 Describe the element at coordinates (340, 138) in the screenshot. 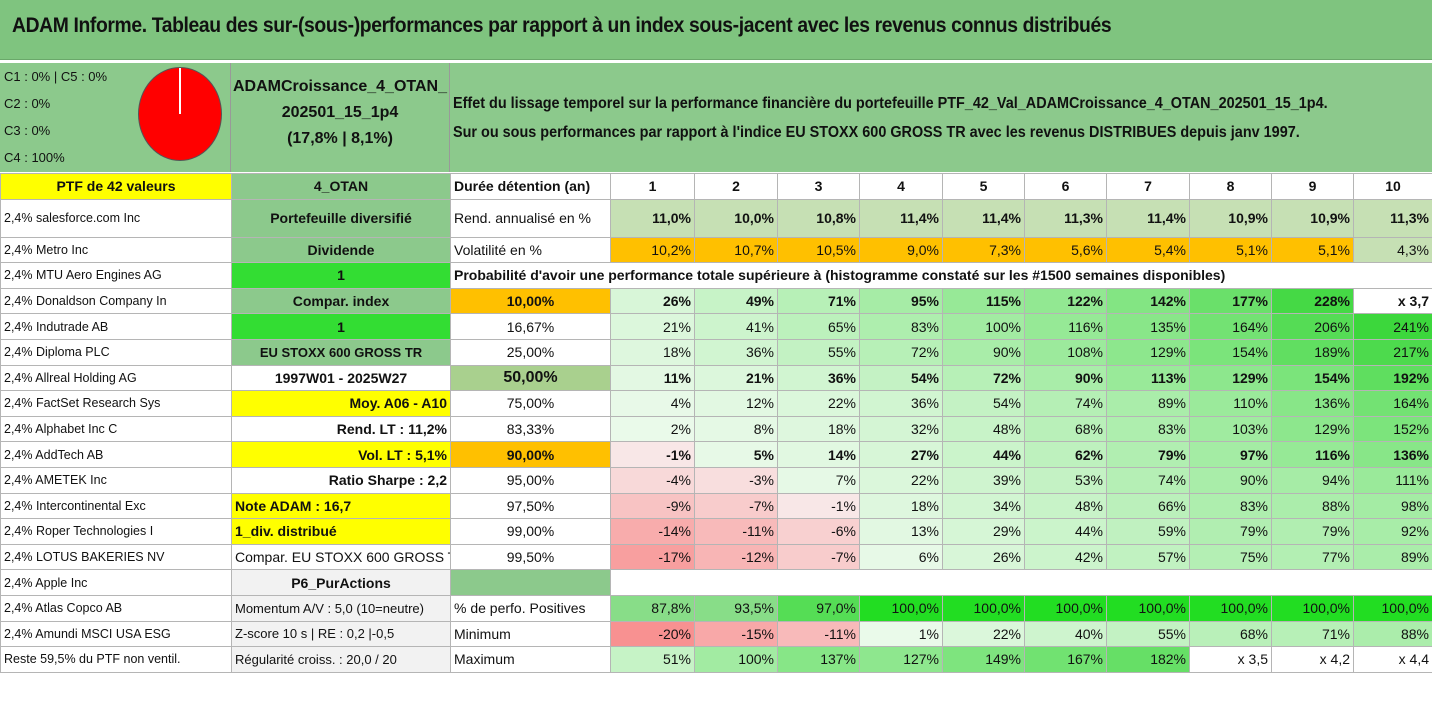

I see `portfolio-stats: (17,8% | 8,1%)` at that location.